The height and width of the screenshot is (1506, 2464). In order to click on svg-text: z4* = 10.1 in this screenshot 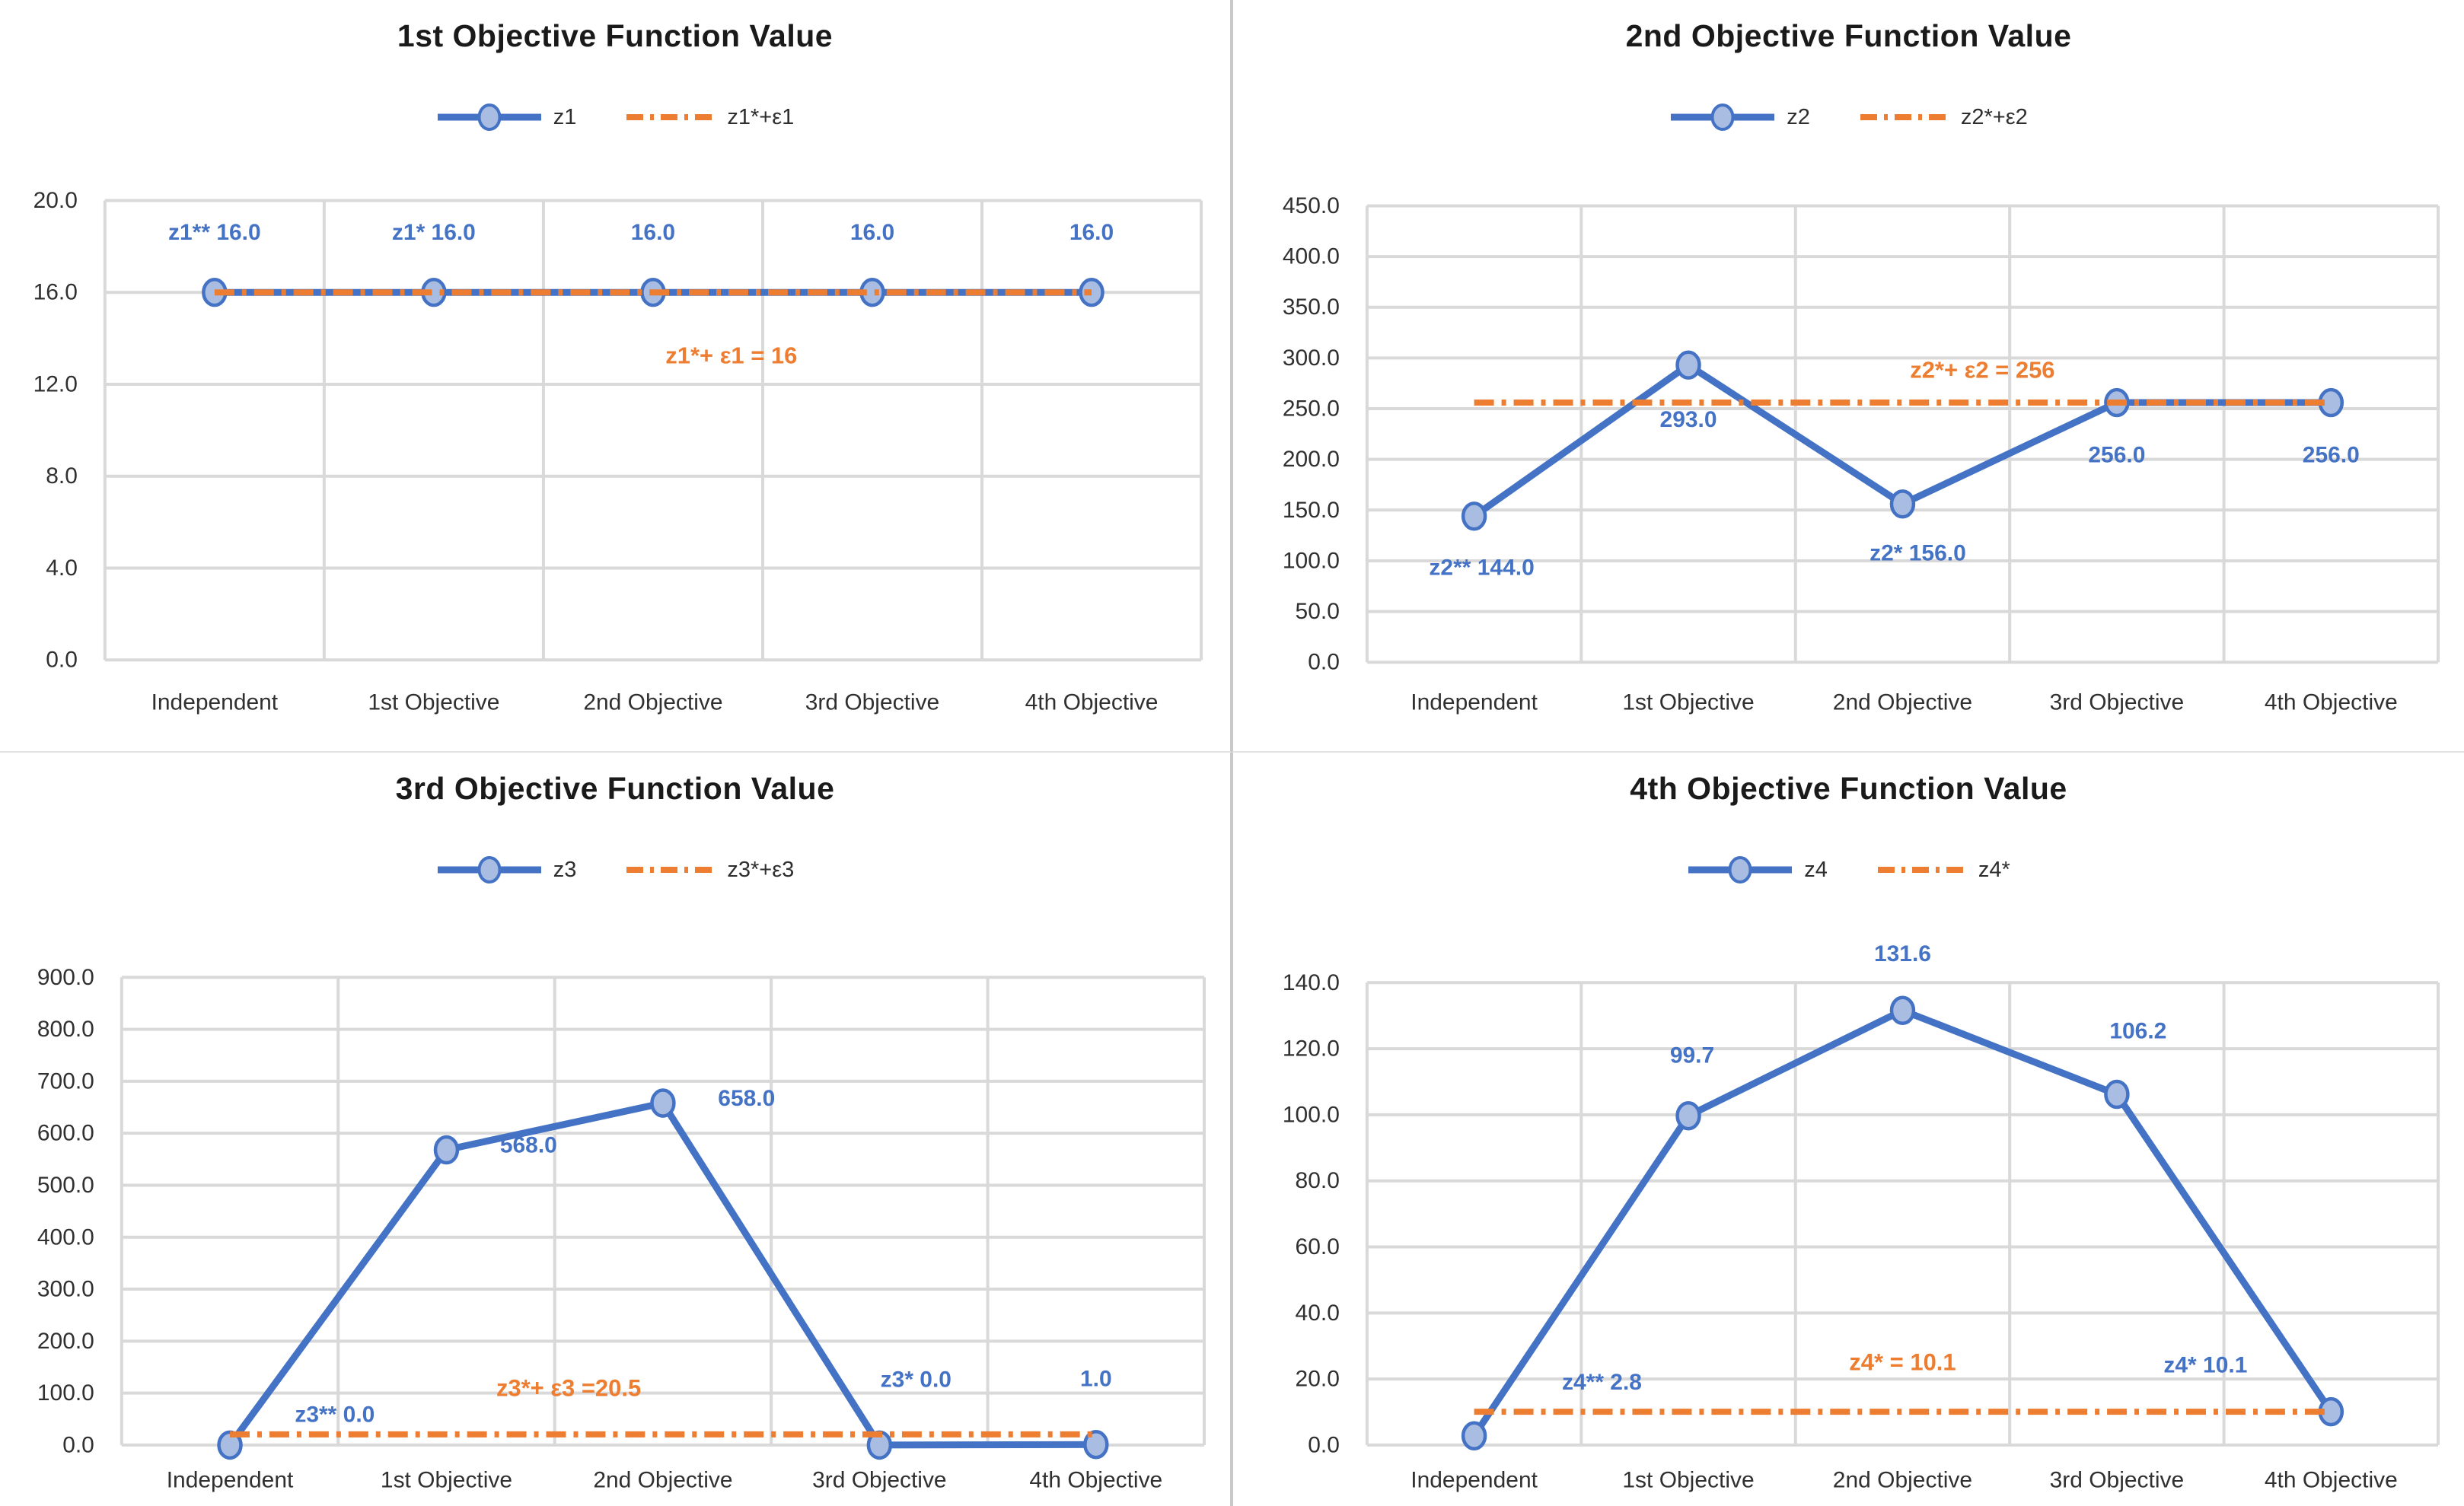, I will do `click(1903, 1361)`.